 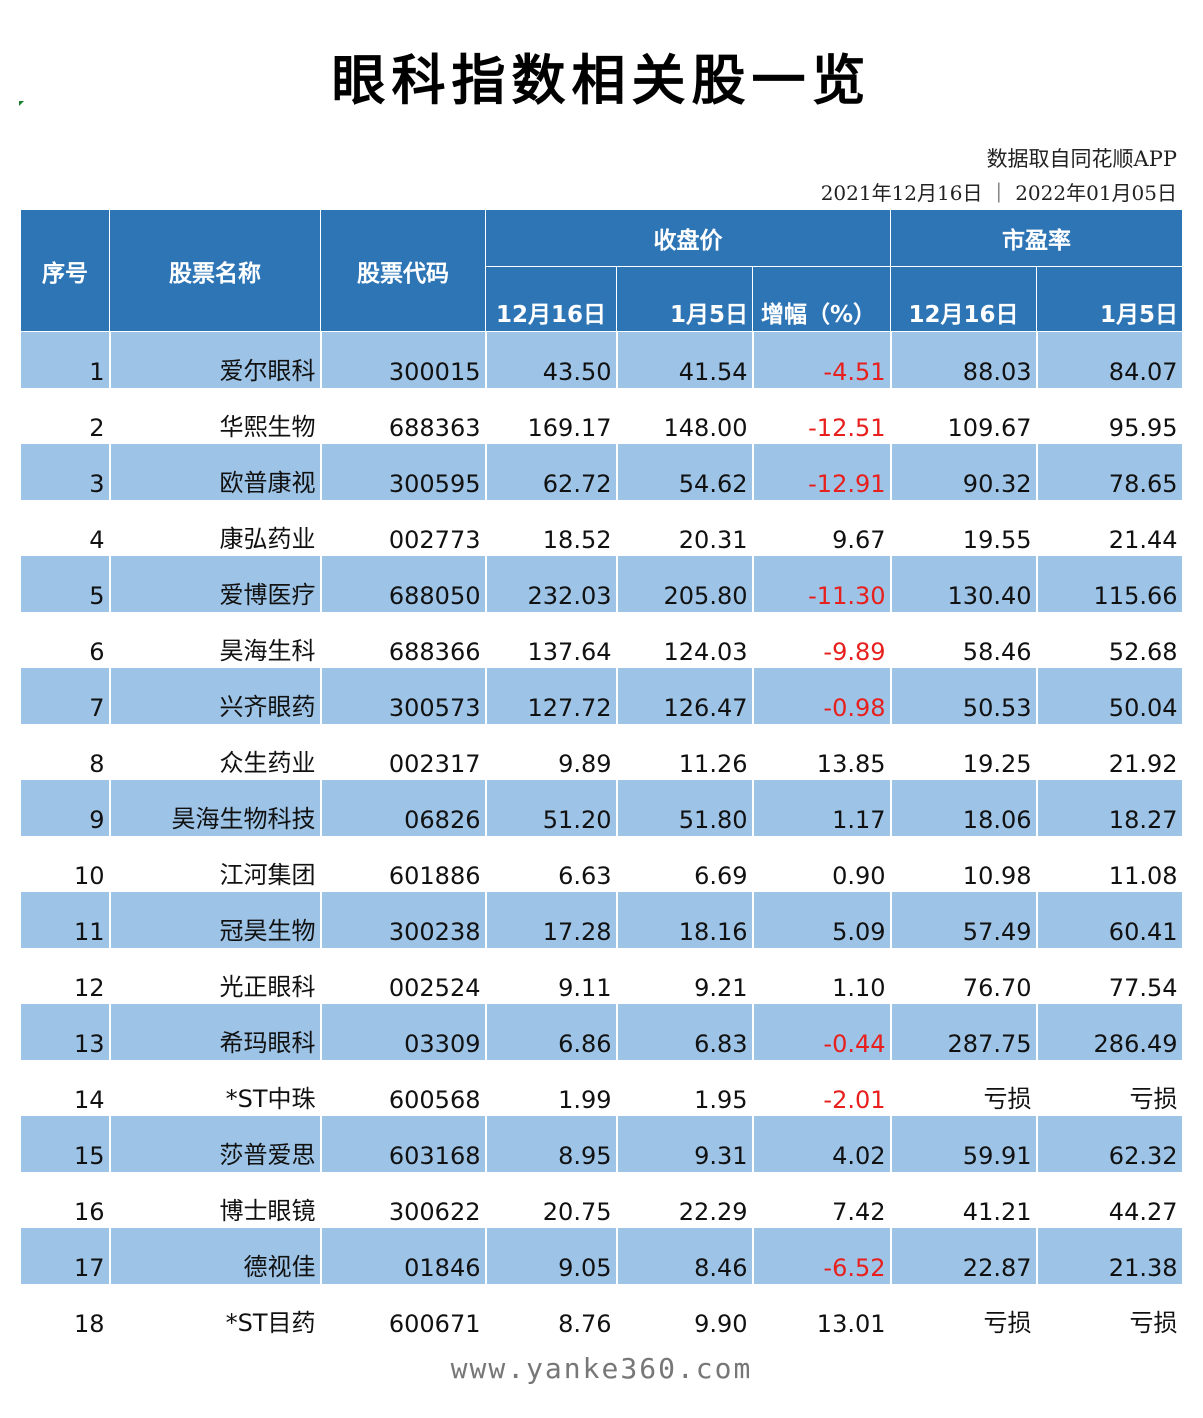 What do you see at coordinates (964, 920) in the screenshot?
I see `cell-pe-d1: 57.49` at bounding box center [964, 920].